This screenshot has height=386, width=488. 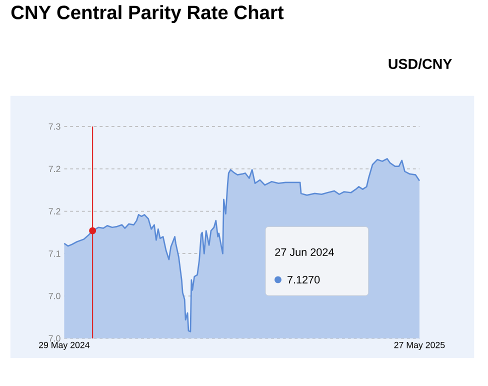 What do you see at coordinates (304, 252) in the screenshot?
I see `annotation: 27 Jun 2024` at bounding box center [304, 252].